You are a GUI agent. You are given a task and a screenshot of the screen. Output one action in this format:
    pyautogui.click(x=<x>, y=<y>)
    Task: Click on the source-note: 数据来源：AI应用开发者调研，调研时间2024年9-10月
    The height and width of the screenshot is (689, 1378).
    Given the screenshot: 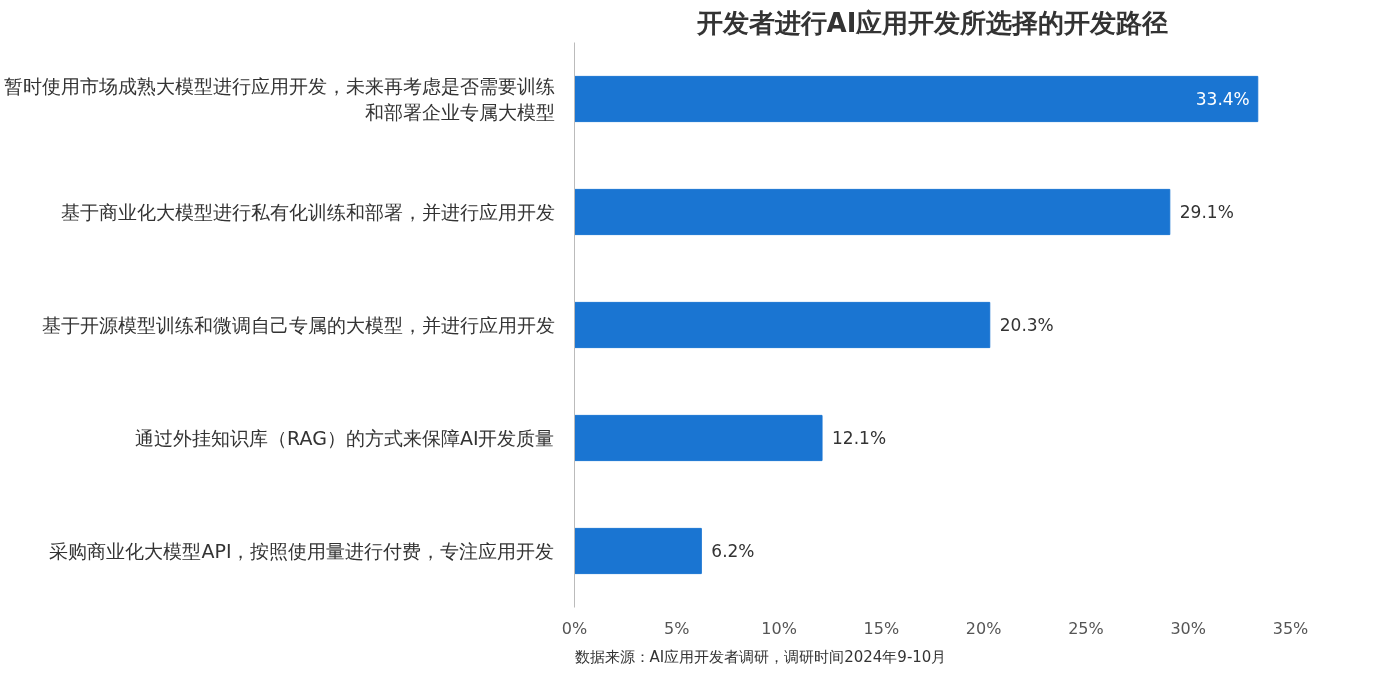 What is the action you would take?
    pyautogui.click(x=760, y=656)
    